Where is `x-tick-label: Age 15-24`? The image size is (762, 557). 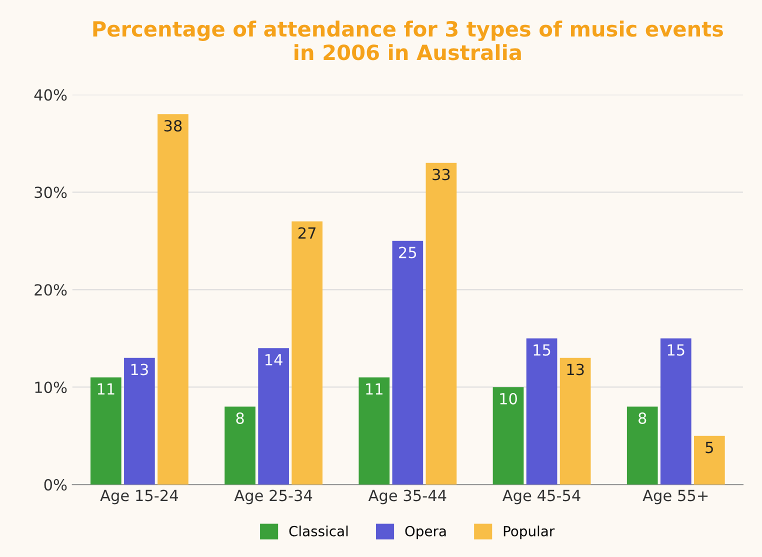 x-tick-label: Age 15-24 is located at coordinates (139, 497).